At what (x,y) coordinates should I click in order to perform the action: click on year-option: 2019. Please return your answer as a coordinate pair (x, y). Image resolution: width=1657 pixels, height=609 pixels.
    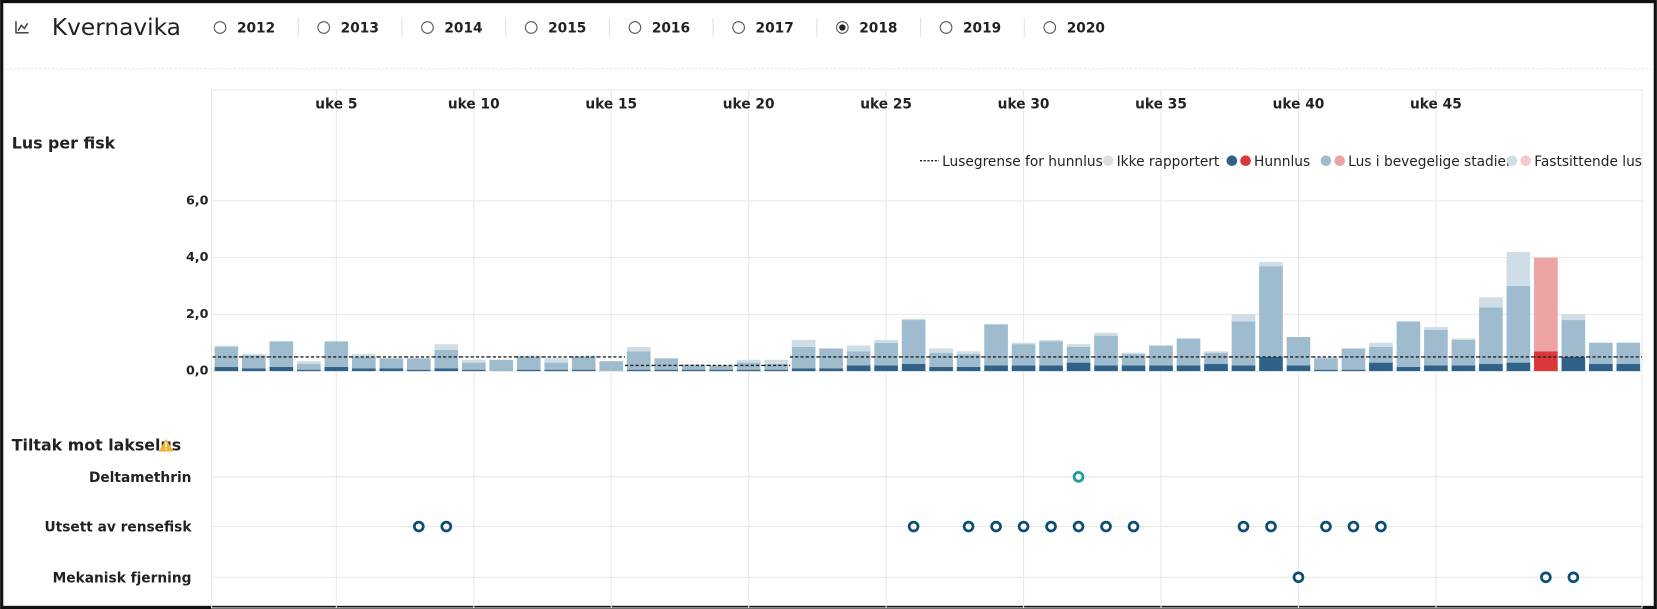
    Looking at the image, I should click on (970, 29).